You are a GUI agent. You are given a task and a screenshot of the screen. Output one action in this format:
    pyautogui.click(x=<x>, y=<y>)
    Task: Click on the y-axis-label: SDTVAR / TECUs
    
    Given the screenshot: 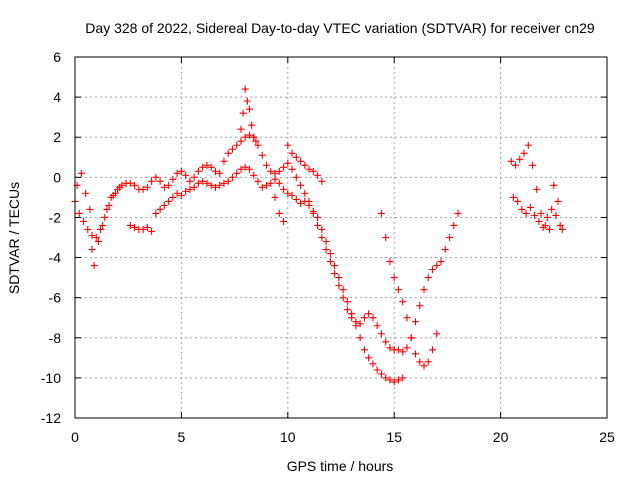 What is the action you would take?
    pyautogui.click(x=14, y=238)
    